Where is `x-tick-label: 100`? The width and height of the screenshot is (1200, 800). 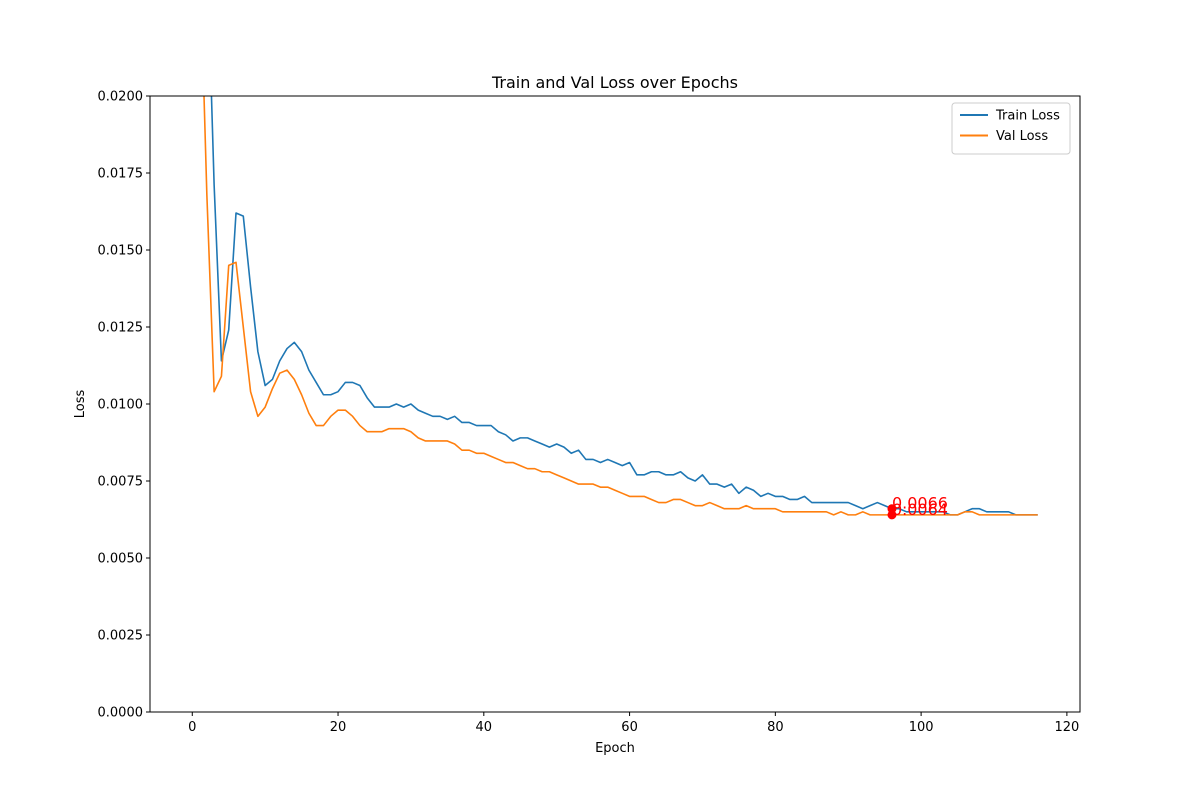 x-tick-label: 100 is located at coordinates (921, 727).